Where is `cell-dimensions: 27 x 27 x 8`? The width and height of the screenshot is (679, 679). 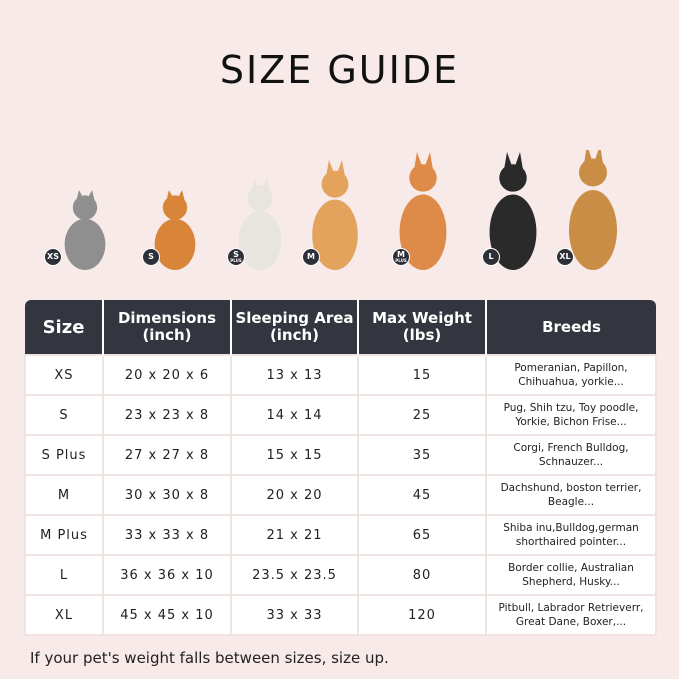
cell-dimensions: 27 x 27 x 8 is located at coordinates (167, 455).